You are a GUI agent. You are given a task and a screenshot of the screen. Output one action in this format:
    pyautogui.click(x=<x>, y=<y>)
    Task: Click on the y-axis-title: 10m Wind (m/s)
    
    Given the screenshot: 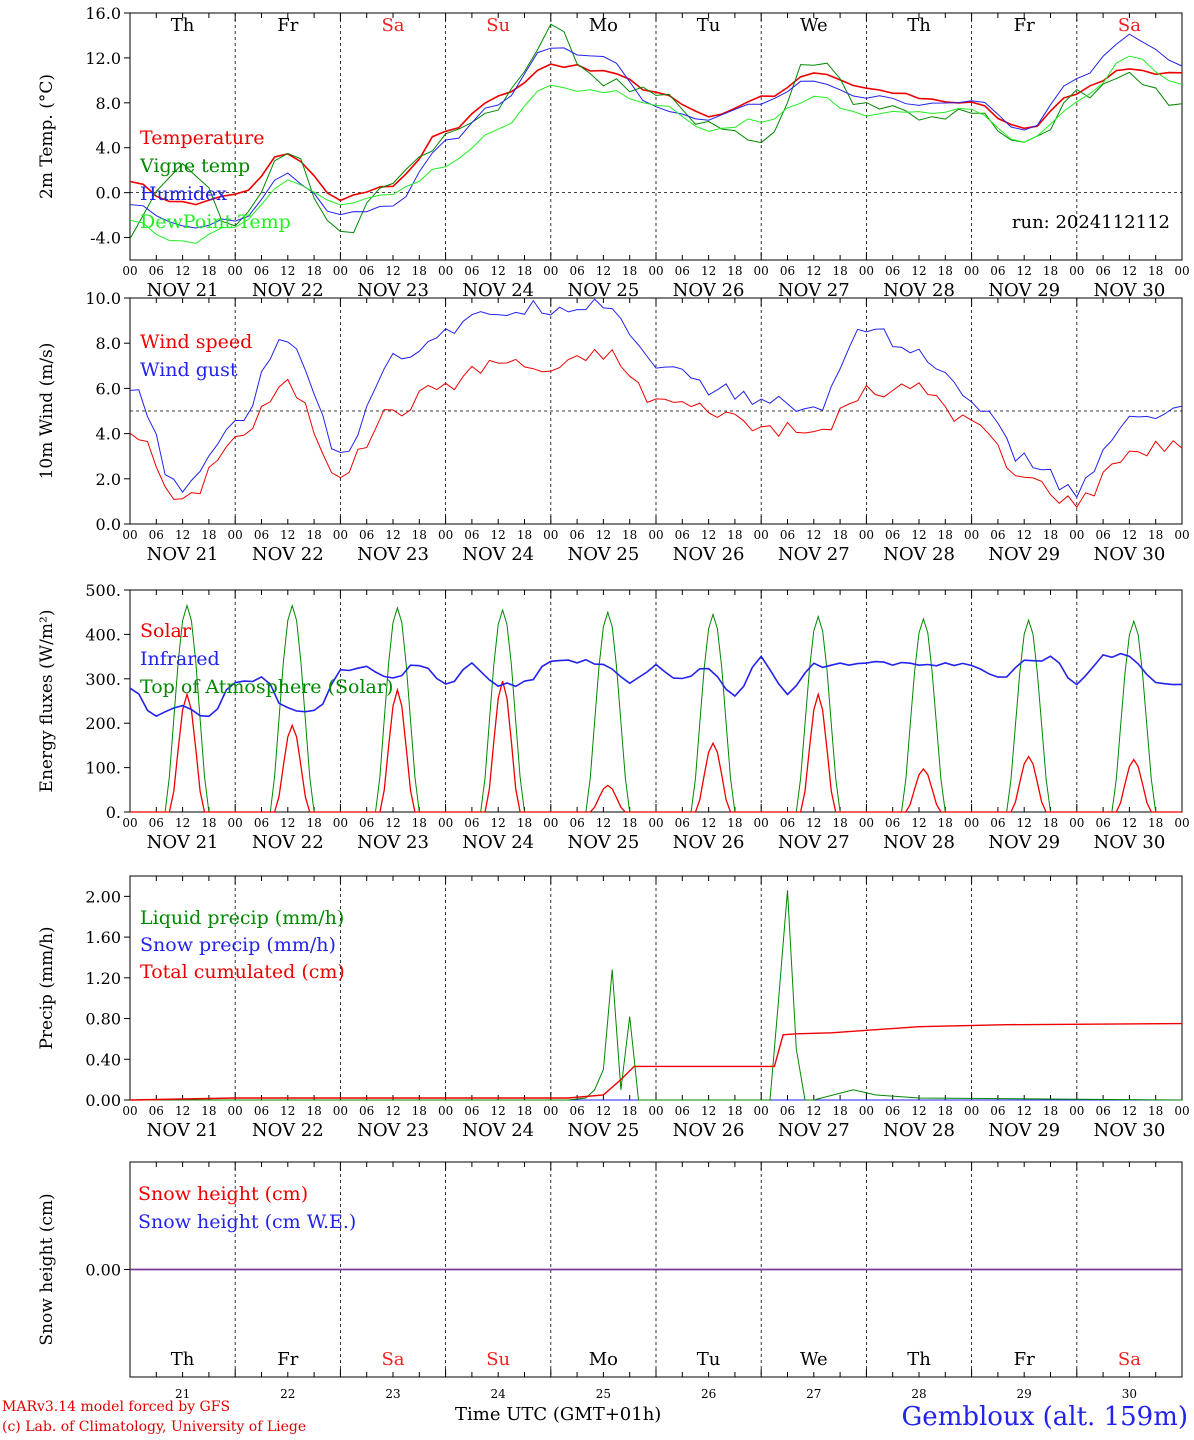 What is the action you would take?
    pyautogui.click(x=47, y=411)
    